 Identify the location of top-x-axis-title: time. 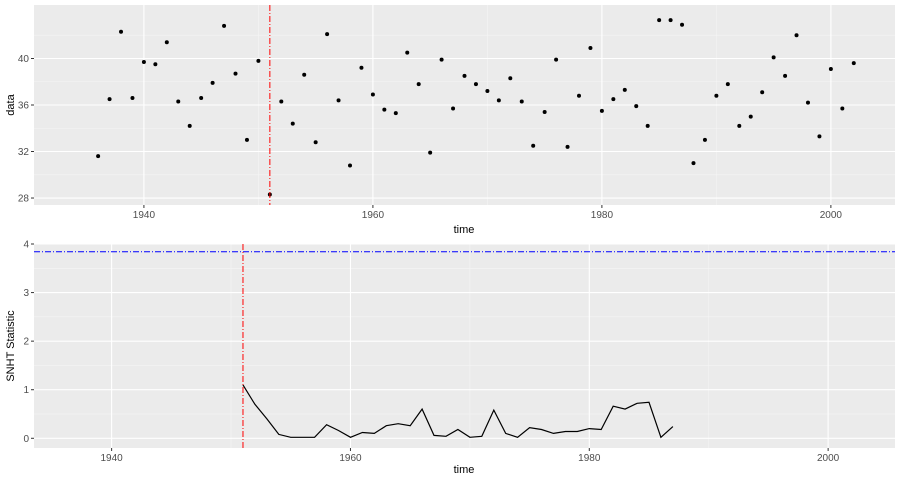
(464, 230).